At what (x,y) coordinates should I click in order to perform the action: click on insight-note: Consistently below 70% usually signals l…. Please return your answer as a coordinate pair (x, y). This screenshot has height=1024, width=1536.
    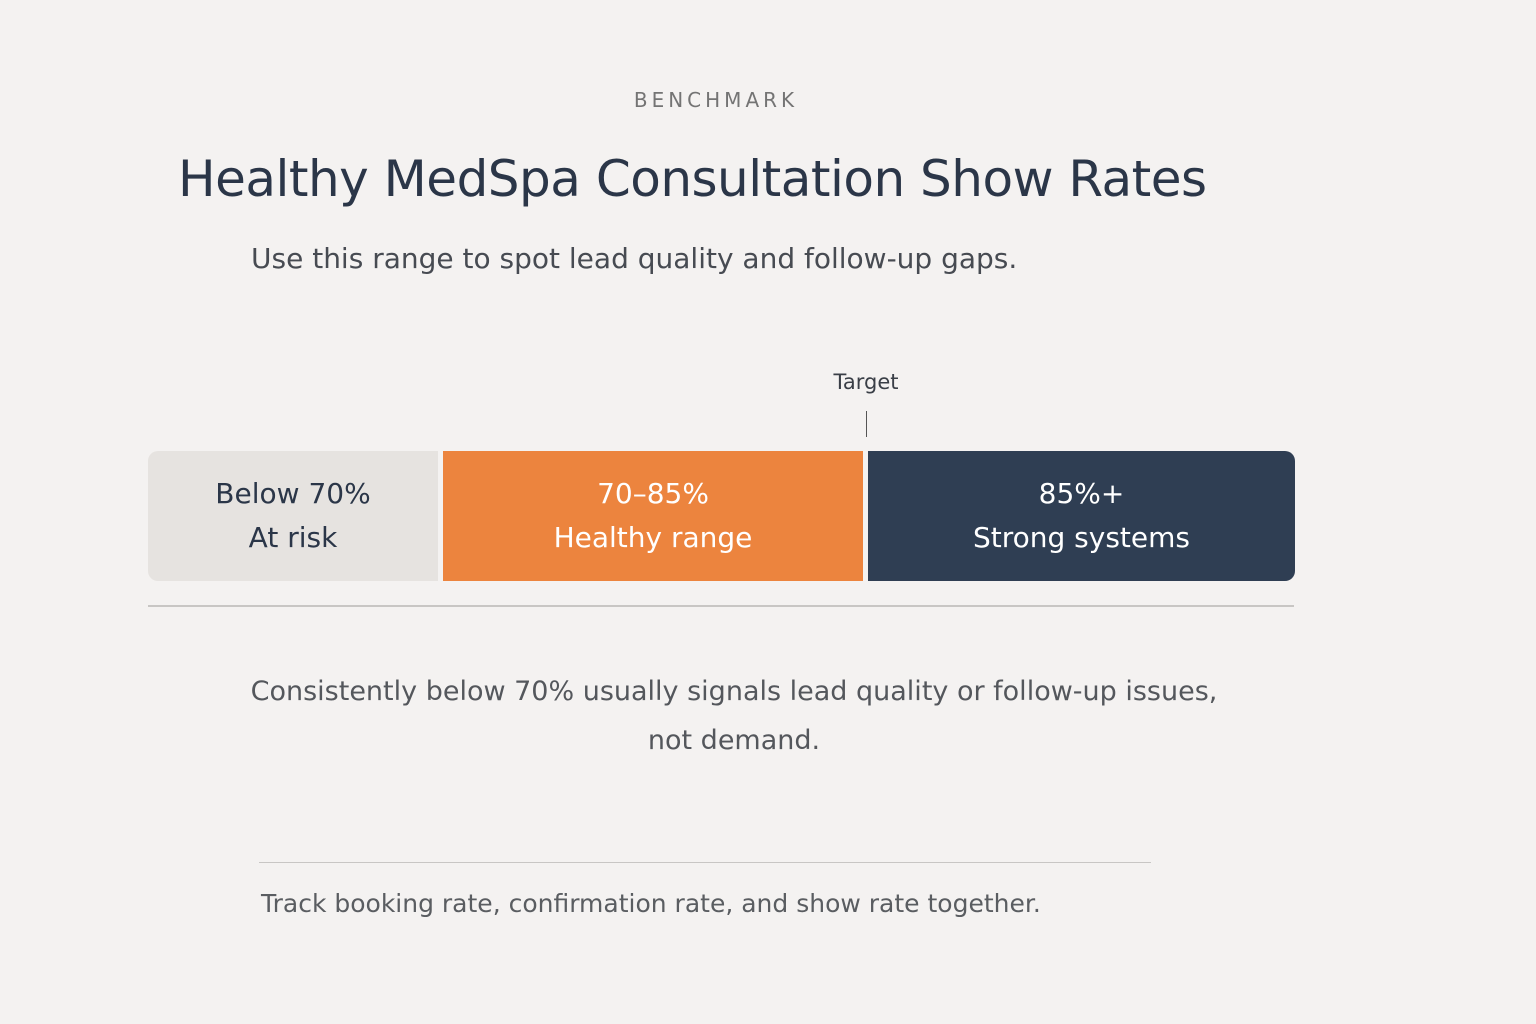
    Looking at the image, I should click on (734, 716).